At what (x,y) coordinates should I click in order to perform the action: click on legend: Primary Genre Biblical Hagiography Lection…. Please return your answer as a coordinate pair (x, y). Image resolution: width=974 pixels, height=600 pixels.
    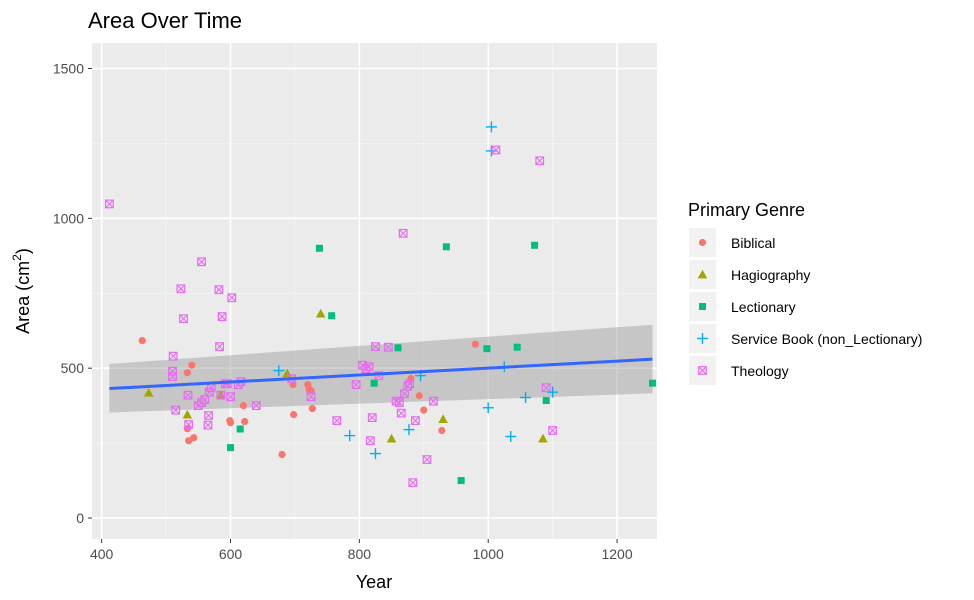
    Looking at the image, I should click on (805, 292).